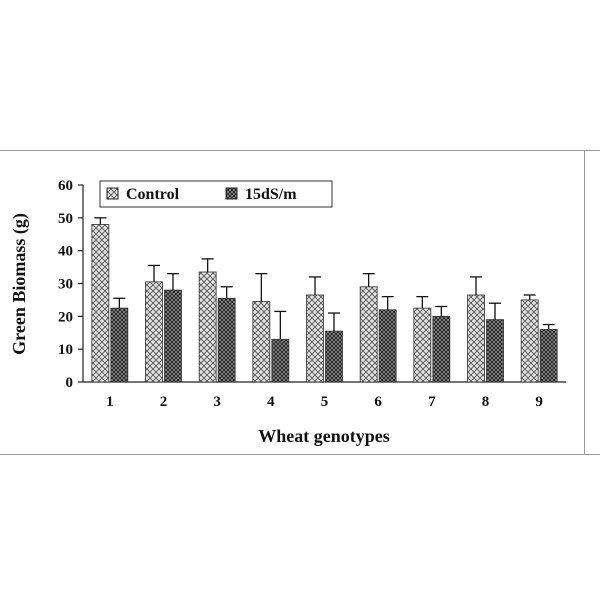  What do you see at coordinates (231, 193) in the screenshot?
I see `legend-swatch-15ds-m` at bounding box center [231, 193].